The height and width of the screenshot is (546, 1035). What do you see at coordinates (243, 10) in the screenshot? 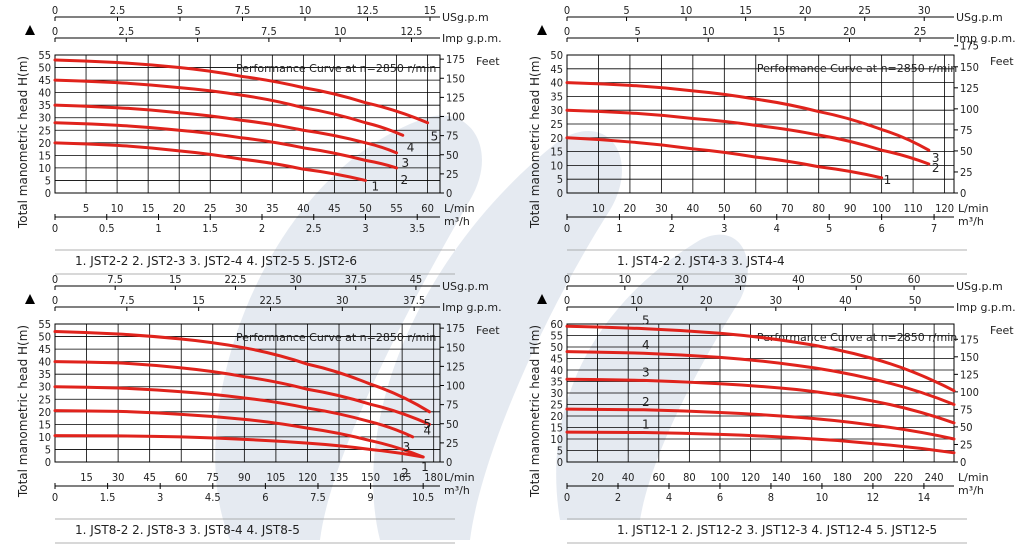
I see `usgpm-tick-label: 7.5` at bounding box center [243, 10].